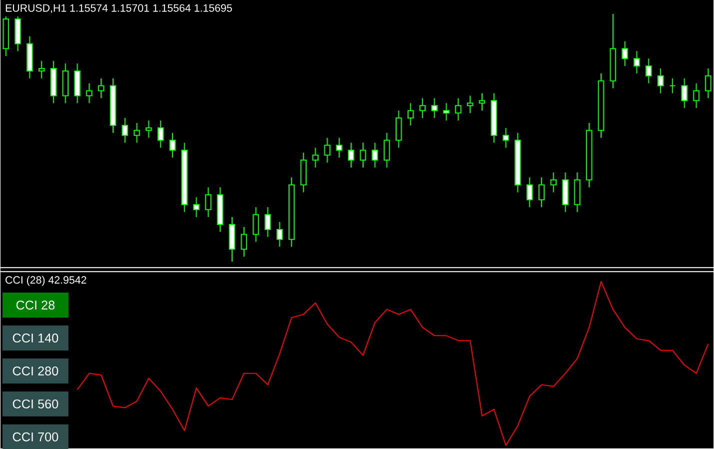  Describe the element at coordinates (35, 305) in the screenshot. I see `annotation: CCI 28` at that location.